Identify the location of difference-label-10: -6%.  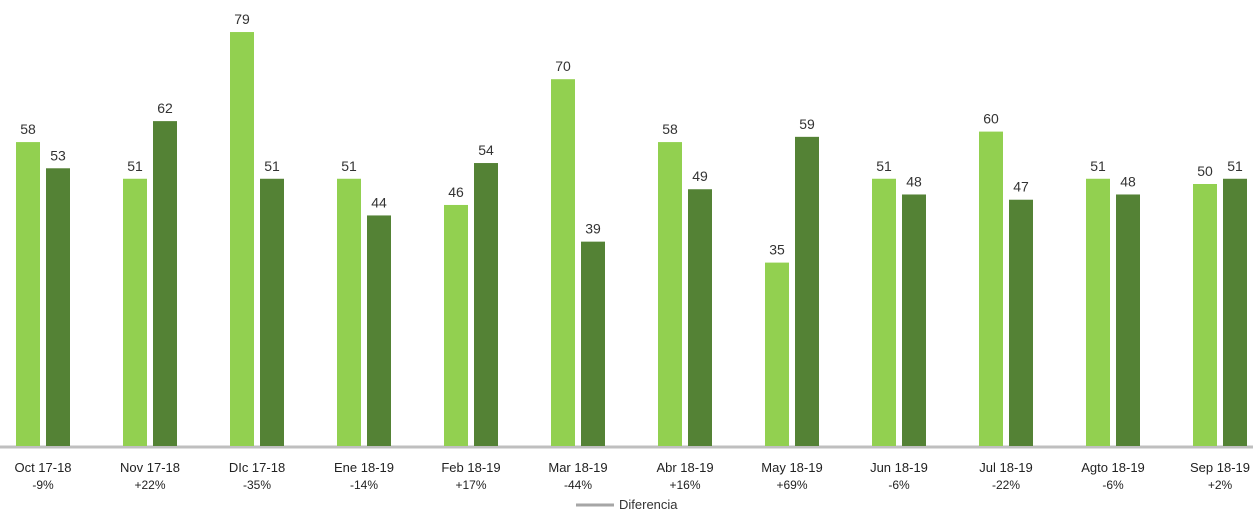
(1113, 485).